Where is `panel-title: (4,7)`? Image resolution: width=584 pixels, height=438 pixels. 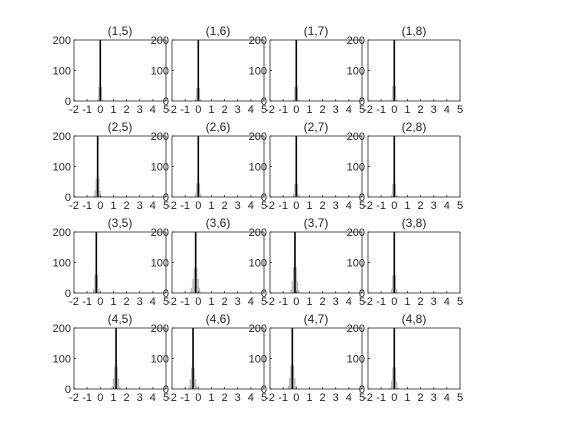
panel-title: (4,7) is located at coordinates (316, 319).